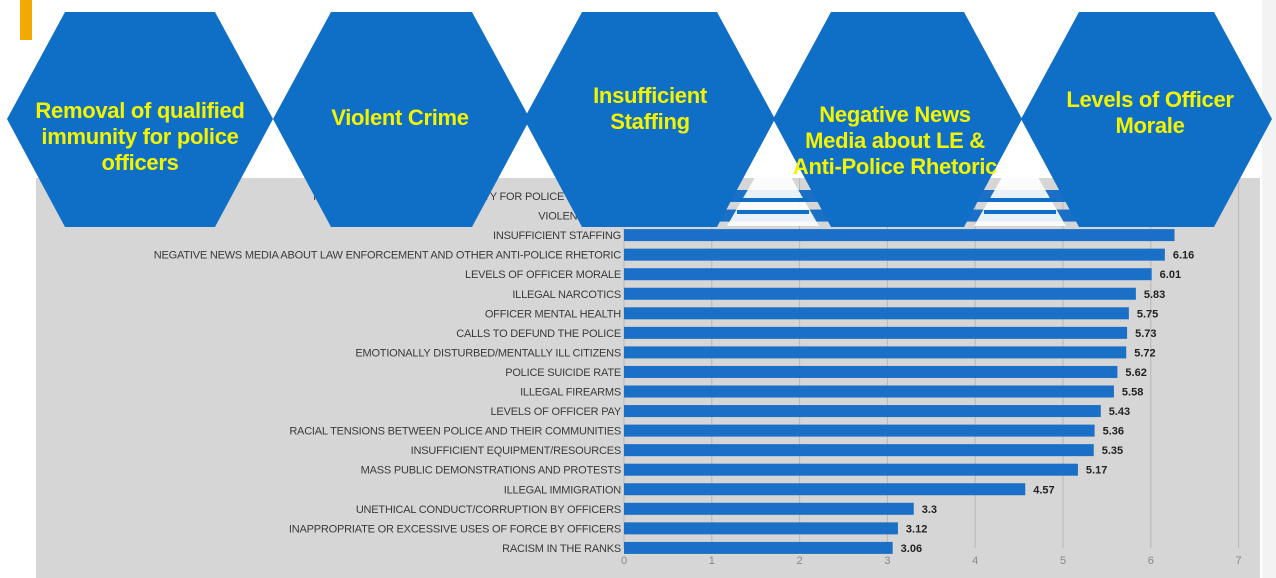 This screenshot has height=578, width=1276. Describe the element at coordinates (650, 109) in the screenshot. I see `hexagon-label: Insufficient Staffing` at that location.